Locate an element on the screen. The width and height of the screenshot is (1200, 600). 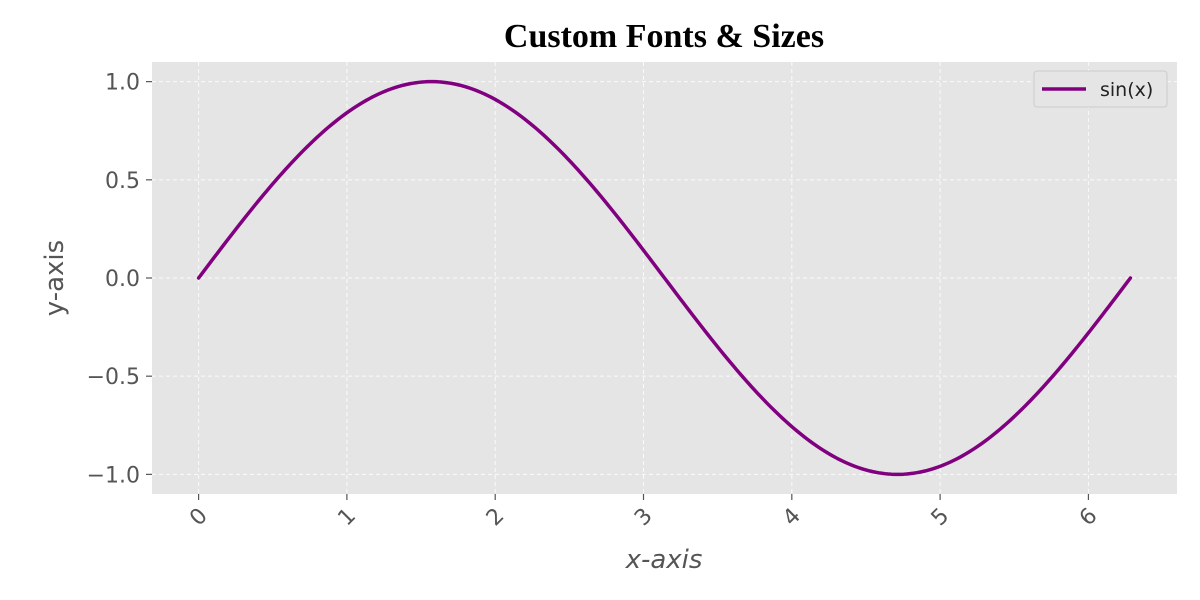
x-tick-label: 5 is located at coordinates (941, 518).